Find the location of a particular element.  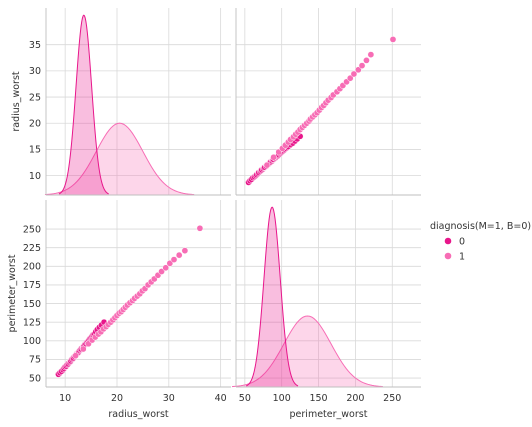

ytick-perimeter-worst: 75 is located at coordinates (35, 360).